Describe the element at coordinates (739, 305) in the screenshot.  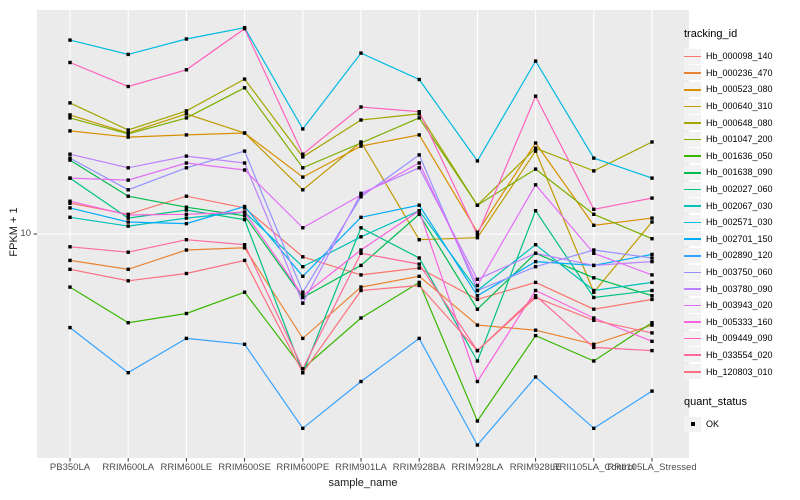
I see `legend-entry-label: Hb_003943_020` at that location.